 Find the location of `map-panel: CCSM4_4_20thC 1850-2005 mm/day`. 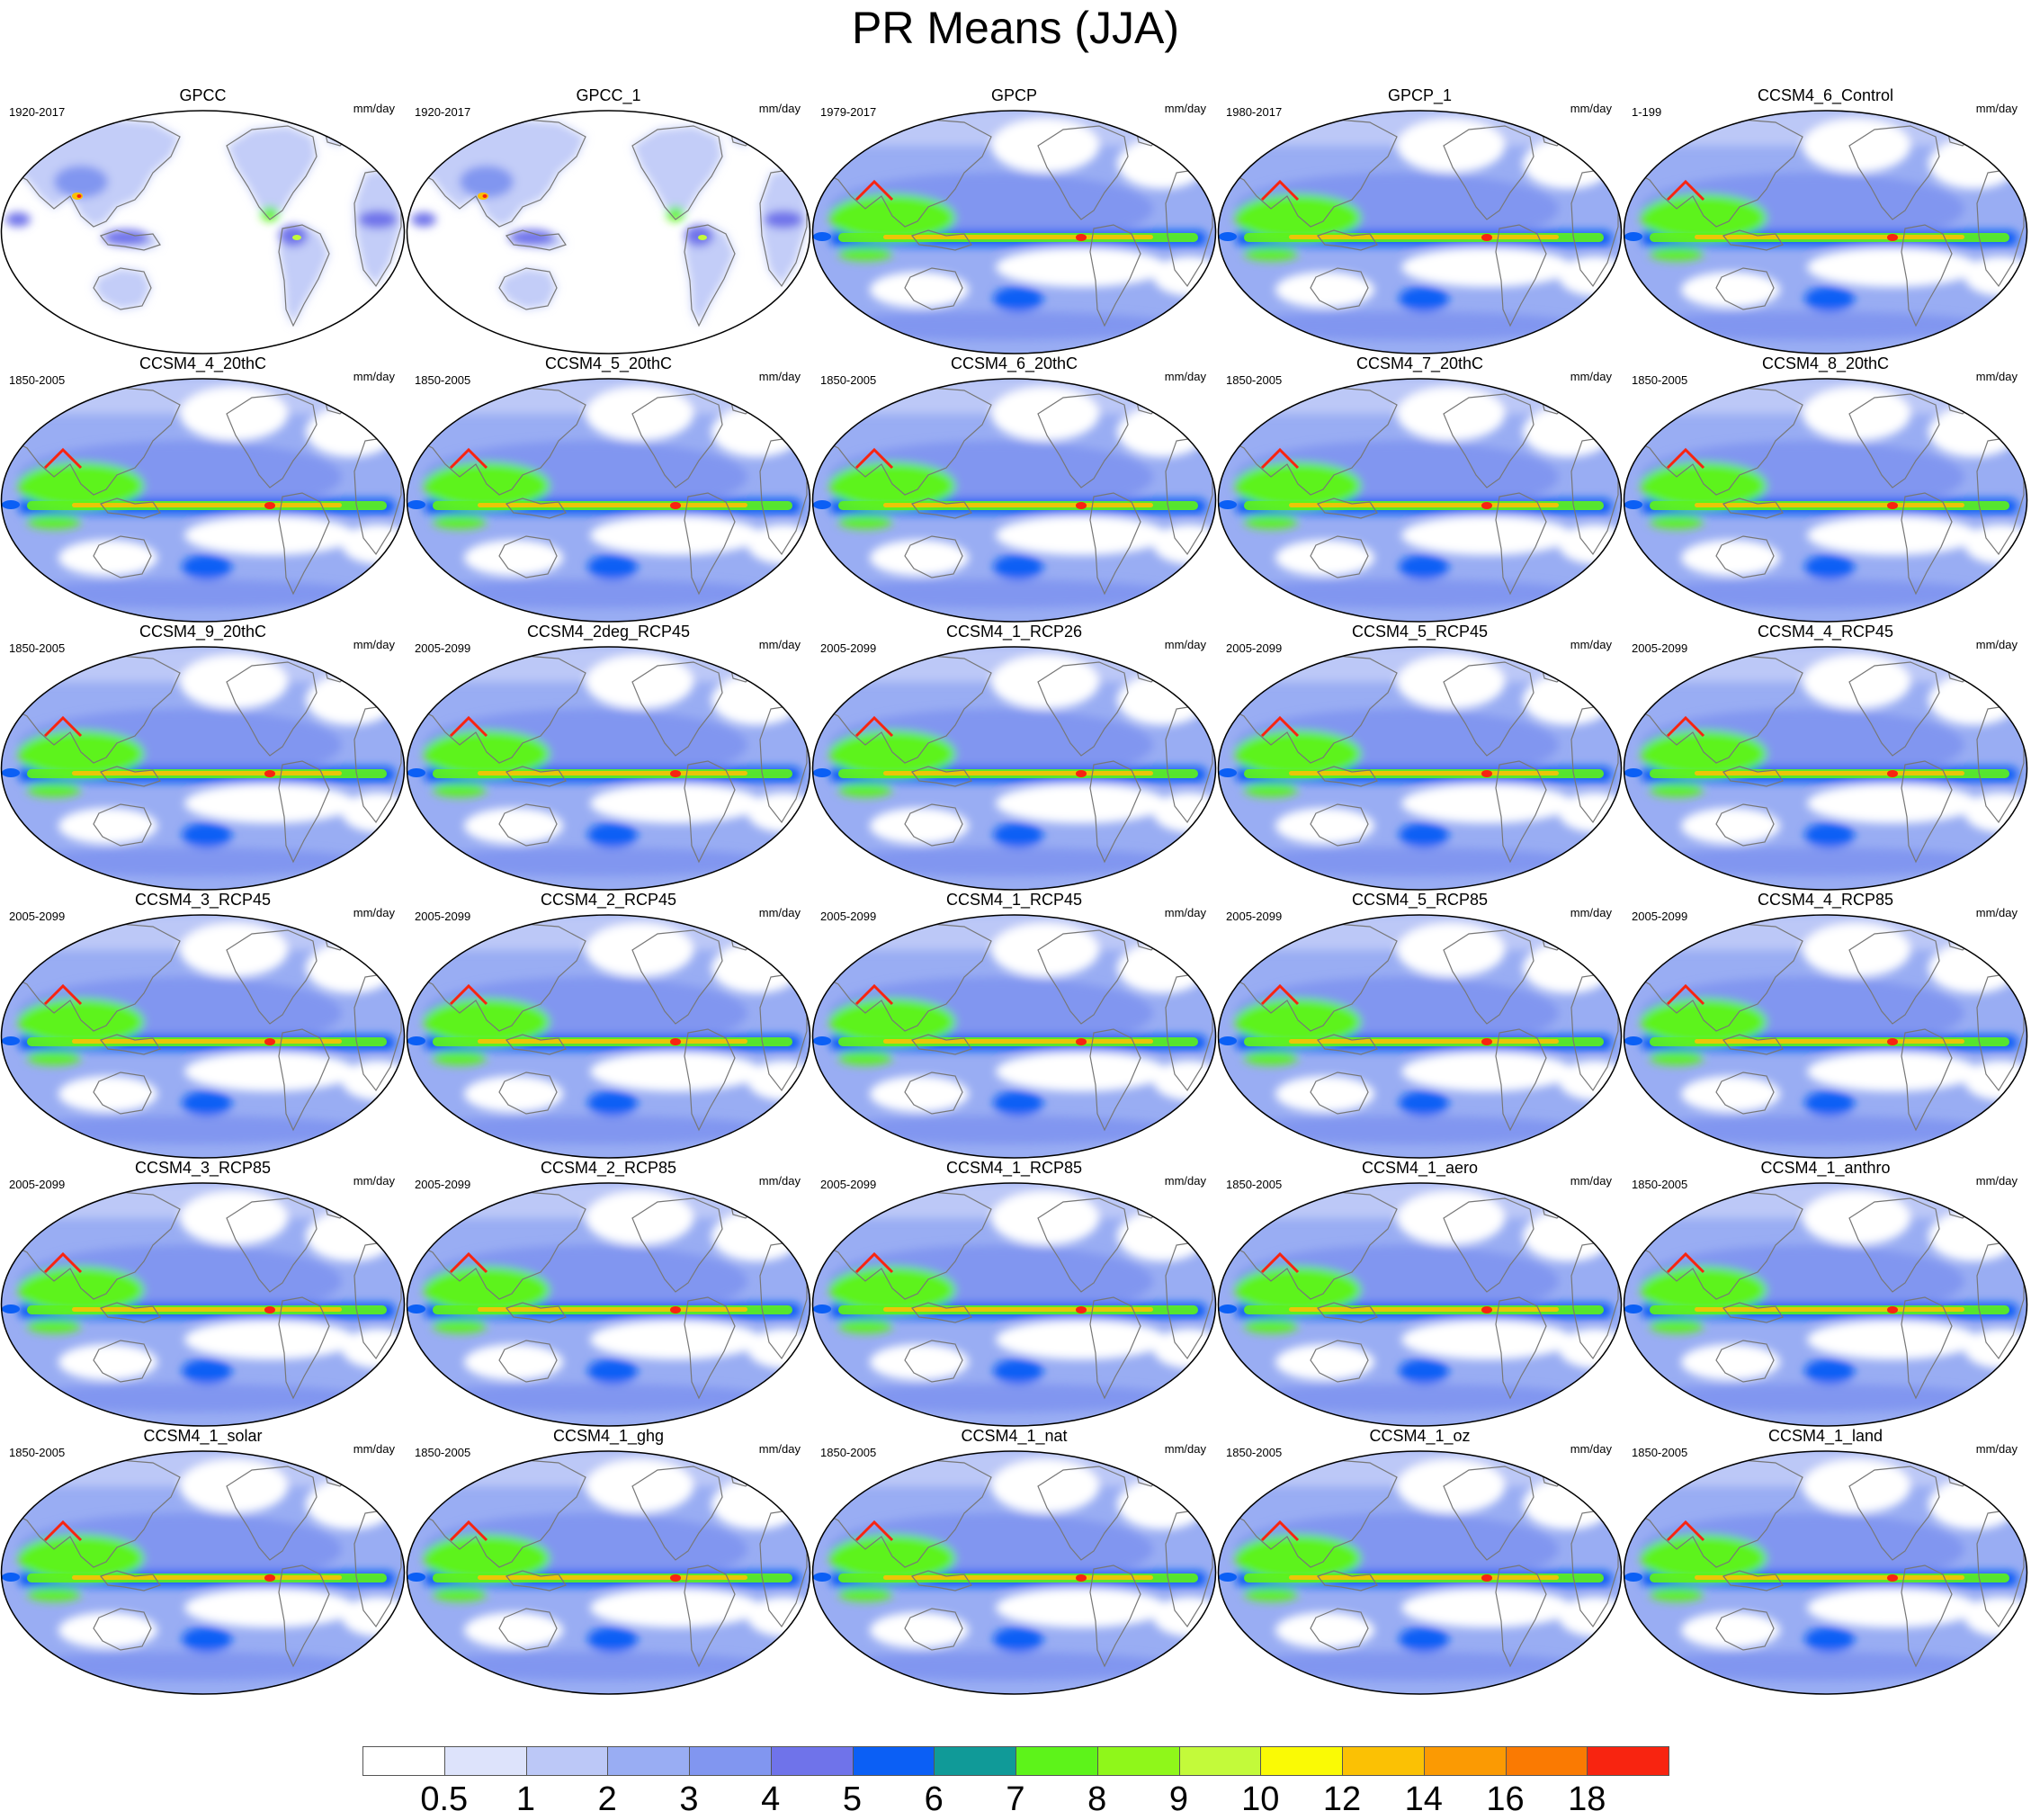

map-panel: CCSM4_4_20thC 1850-2005 mm/day is located at coordinates (203, 488).